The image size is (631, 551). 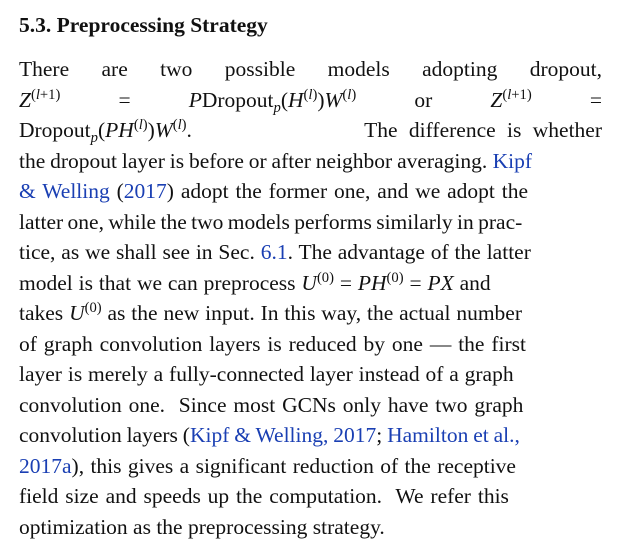 What do you see at coordinates (453, 435) in the screenshot?
I see `citation-link: Hamilton et al.,` at bounding box center [453, 435].